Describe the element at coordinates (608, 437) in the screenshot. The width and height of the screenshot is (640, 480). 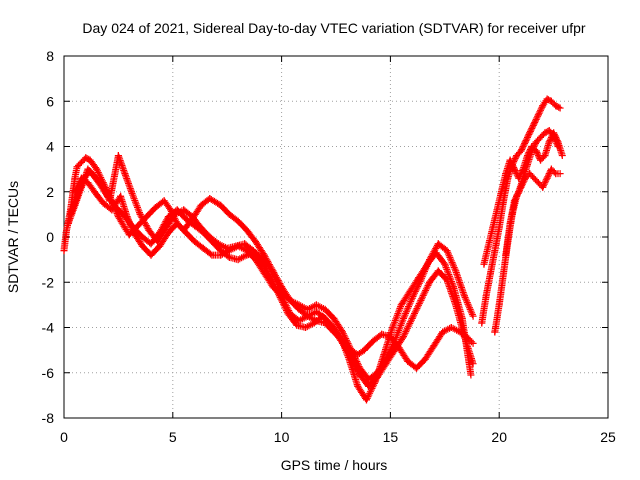
I see `x-tick-label: 25` at that location.